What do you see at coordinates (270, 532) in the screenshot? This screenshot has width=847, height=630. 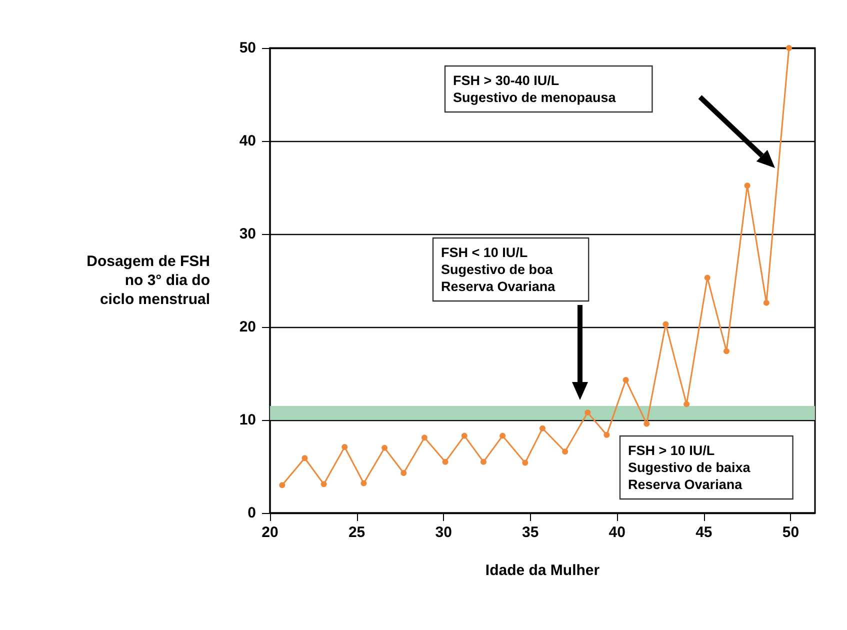 I see `x-tick-label: 20` at bounding box center [270, 532].